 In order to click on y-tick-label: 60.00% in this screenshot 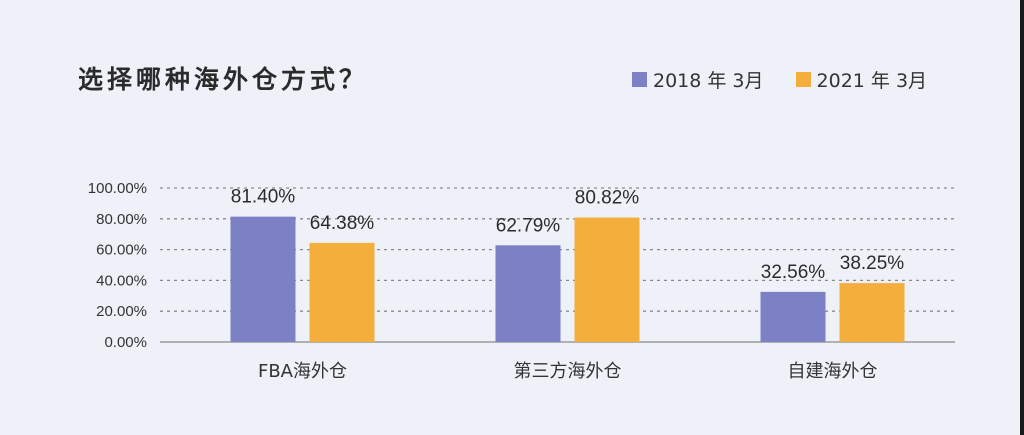, I will do `click(121, 250)`.